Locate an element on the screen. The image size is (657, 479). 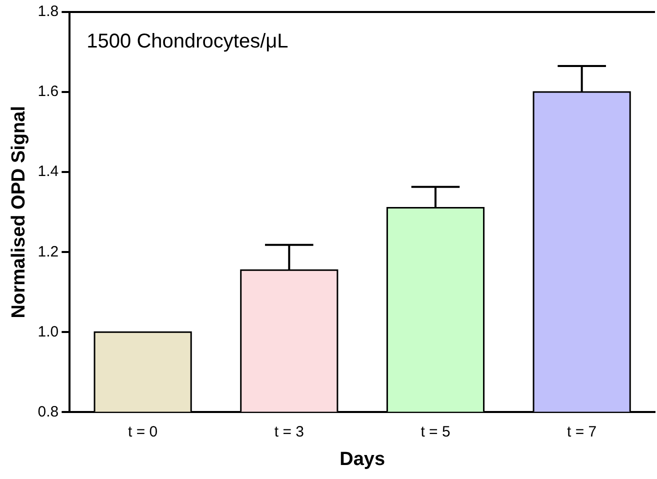
y-tick-label: 1.8 is located at coordinates (48, 11).